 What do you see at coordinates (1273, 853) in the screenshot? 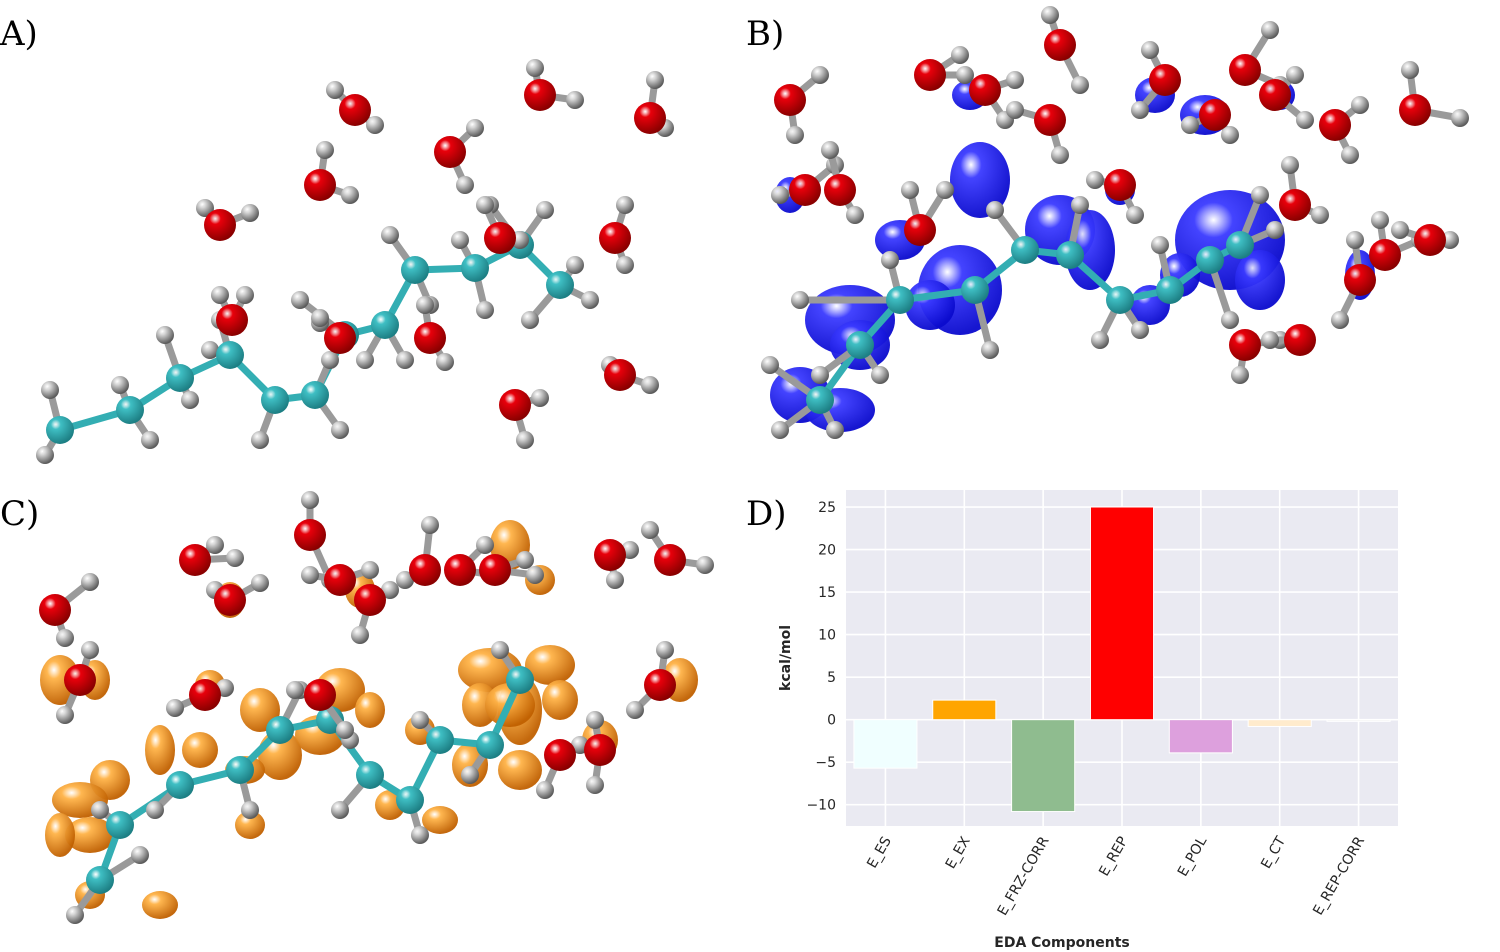
I see `x-tick-label: E_CT` at bounding box center [1273, 853].